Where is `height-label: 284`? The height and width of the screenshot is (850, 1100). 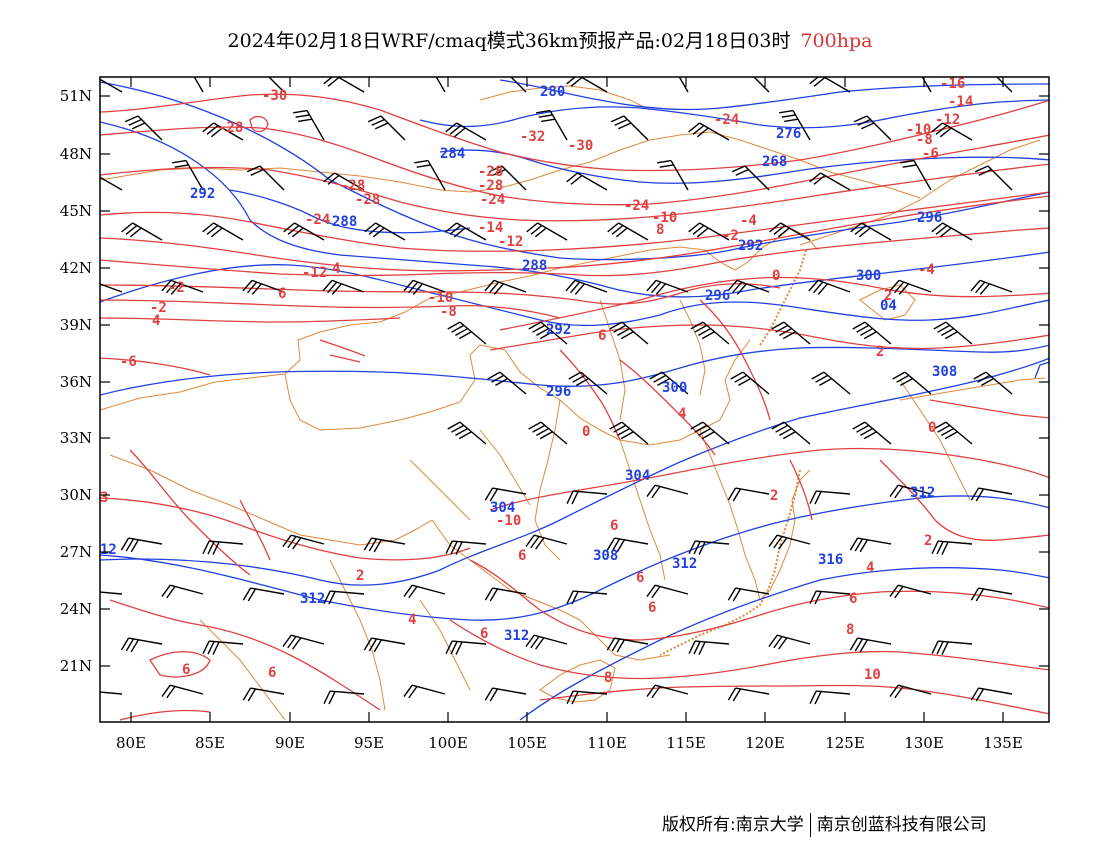 height-label: 284 is located at coordinates (452, 154).